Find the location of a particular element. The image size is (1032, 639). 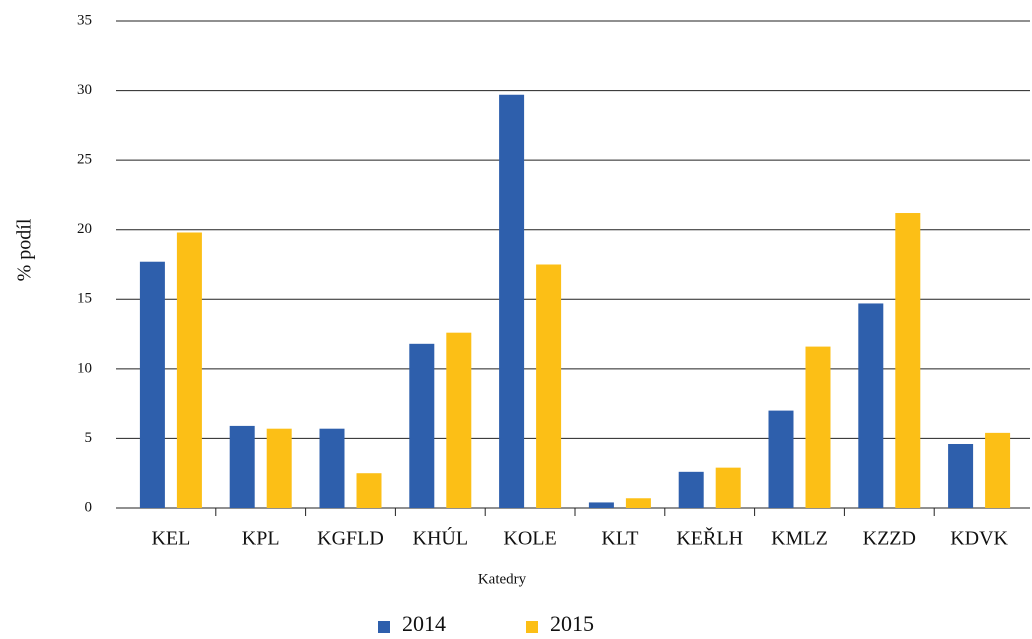

x-tick-label: KPL is located at coordinates (261, 539).